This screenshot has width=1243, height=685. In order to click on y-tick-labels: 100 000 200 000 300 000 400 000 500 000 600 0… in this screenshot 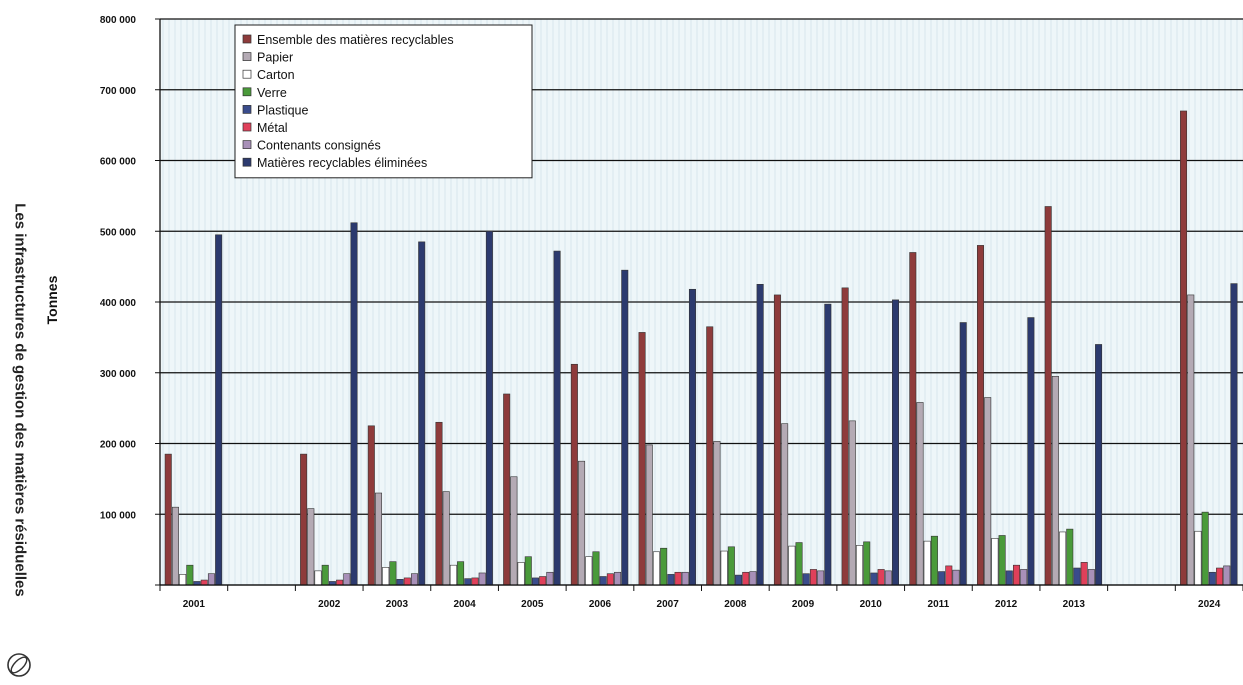, I will do `click(130, 300)`.